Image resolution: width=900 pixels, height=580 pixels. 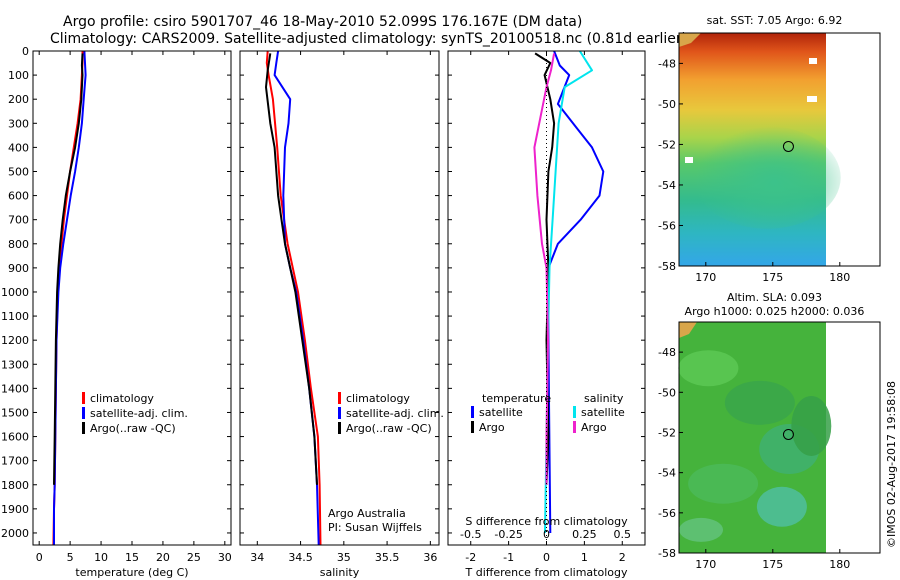 What do you see at coordinates (378, 398) in the screenshot?
I see `legend-label-sal: climatology` at bounding box center [378, 398].